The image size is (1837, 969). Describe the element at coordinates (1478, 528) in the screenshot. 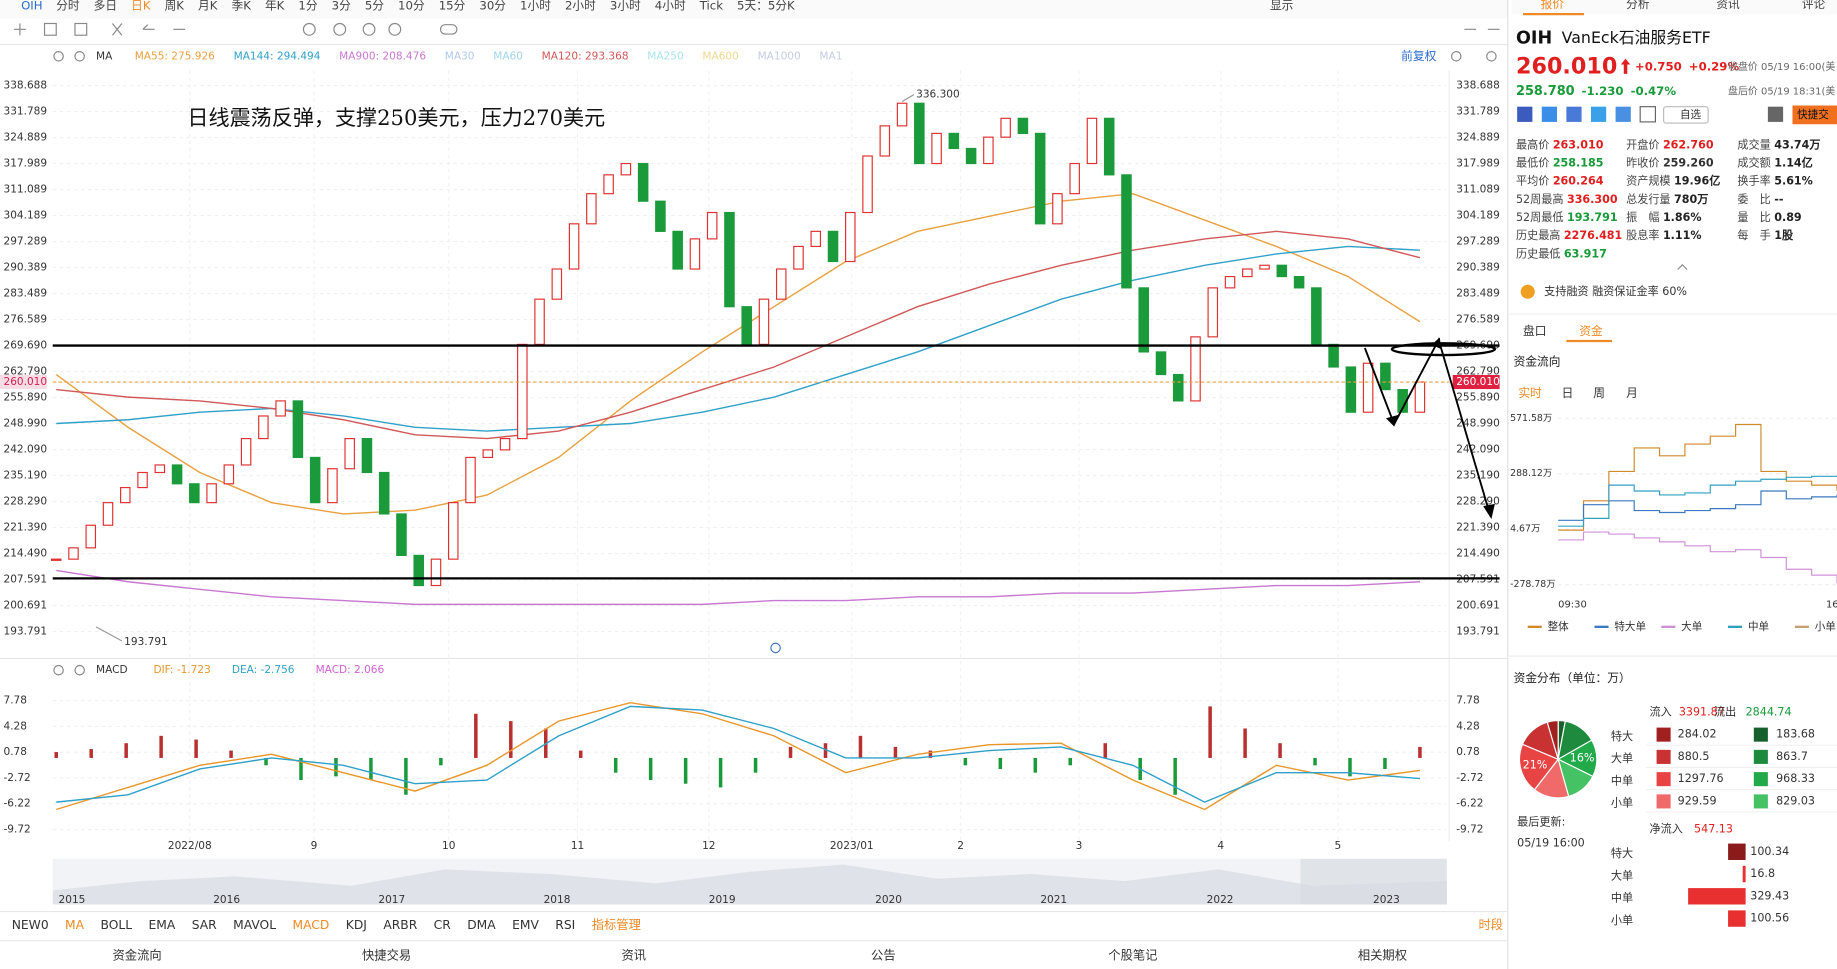

I see `y-tick-label: 221.390` at that location.